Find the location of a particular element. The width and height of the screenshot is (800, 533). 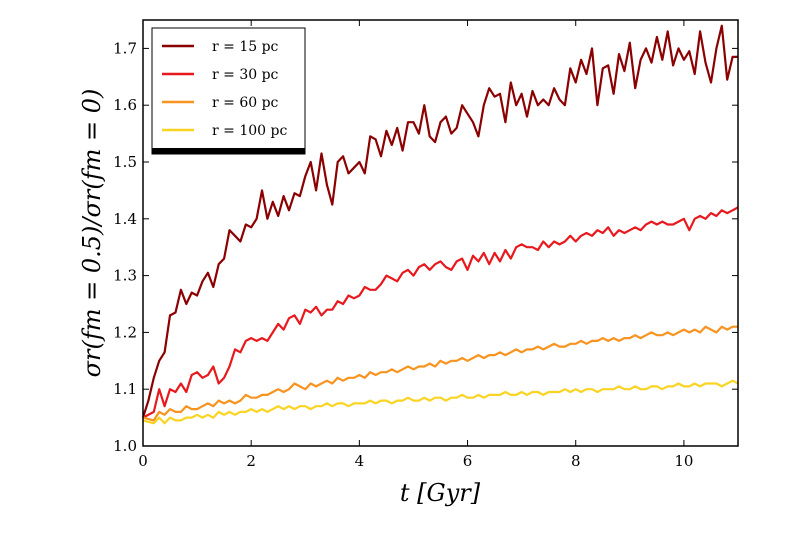

x-tick-label: 0 is located at coordinates (143, 461).